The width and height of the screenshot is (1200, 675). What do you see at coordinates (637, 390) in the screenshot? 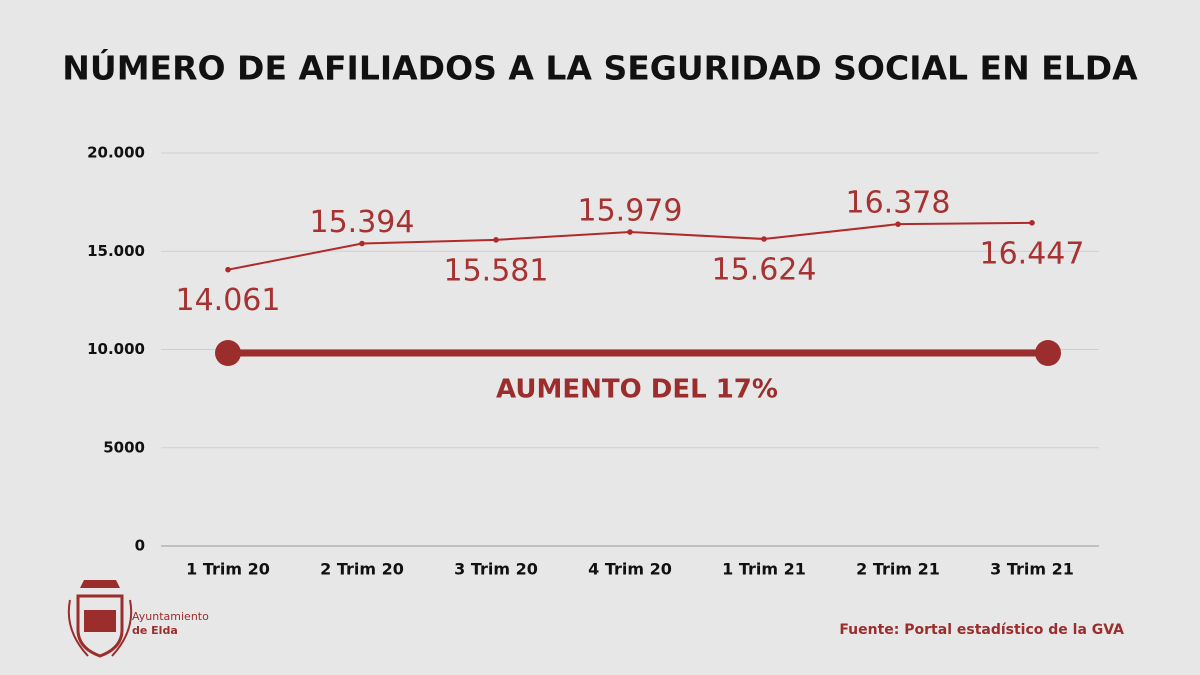
I see `annotation: AUMENTO DEL 17%` at bounding box center [637, 390].